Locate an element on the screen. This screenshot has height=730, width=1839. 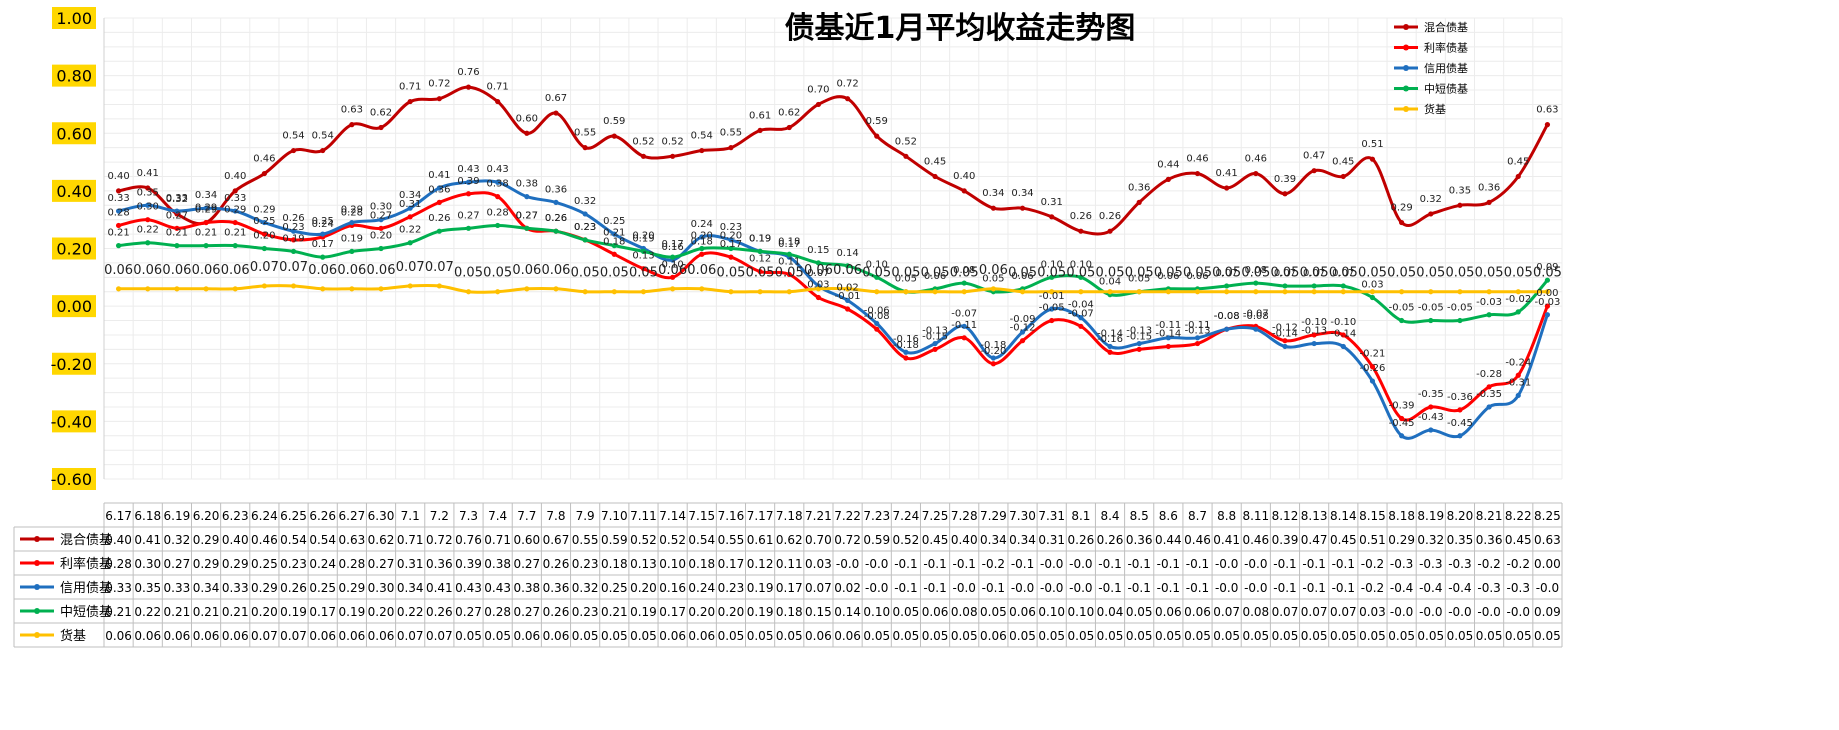
data-label: -0.14 is located at coordinates (1168, 333).